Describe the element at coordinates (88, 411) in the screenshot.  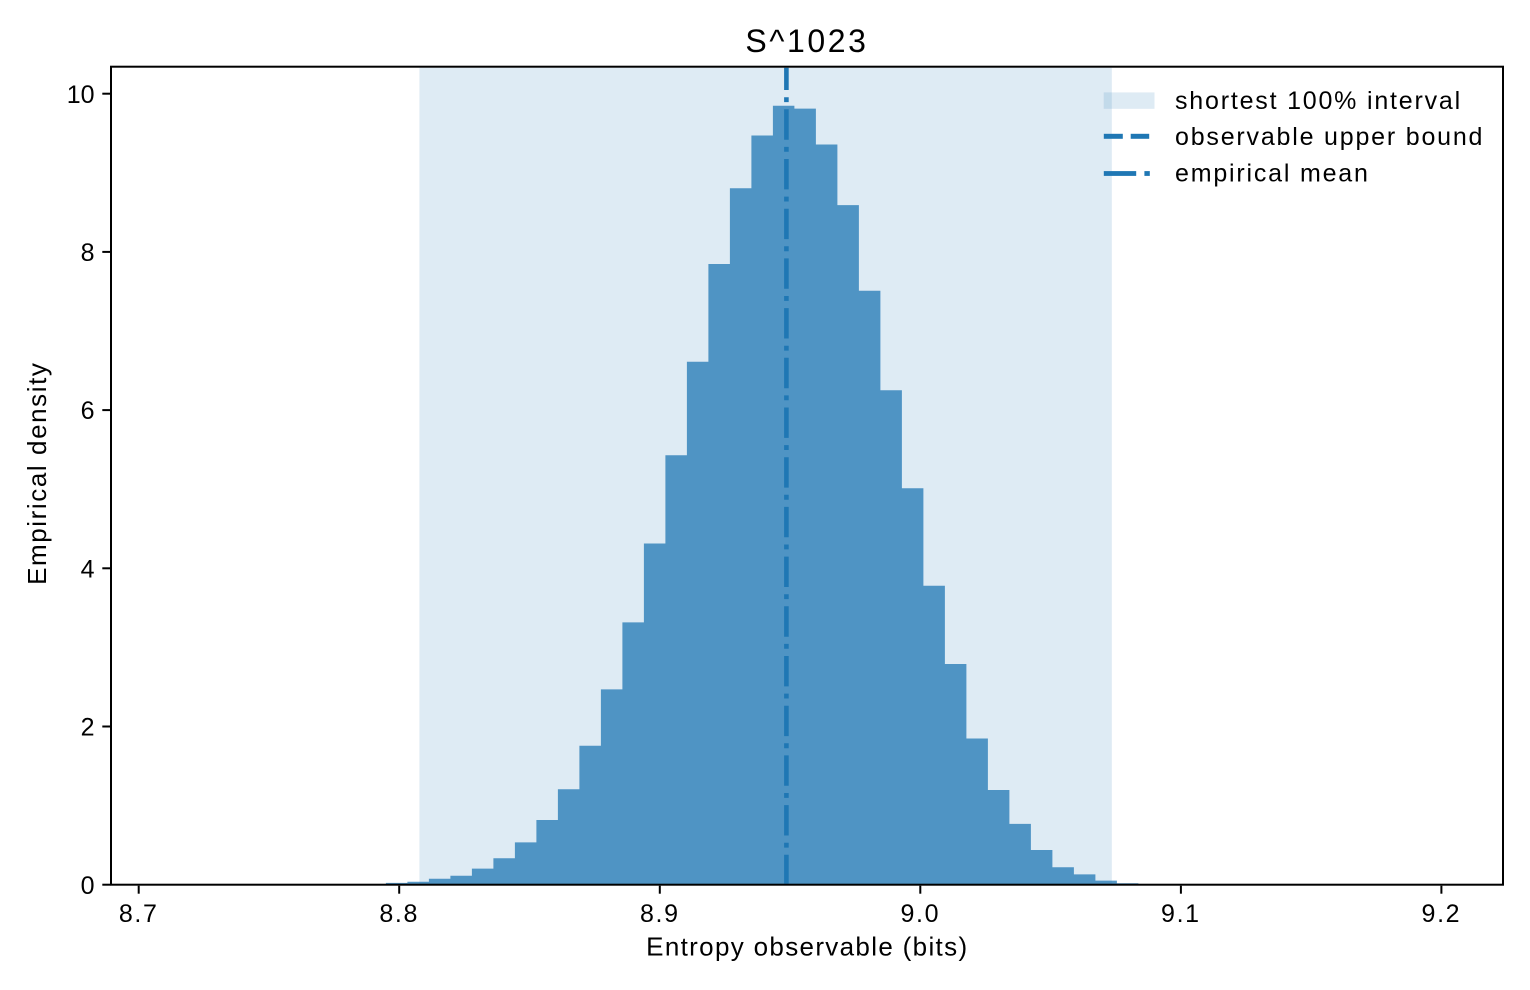
I see `svg-text: 6` at that location.